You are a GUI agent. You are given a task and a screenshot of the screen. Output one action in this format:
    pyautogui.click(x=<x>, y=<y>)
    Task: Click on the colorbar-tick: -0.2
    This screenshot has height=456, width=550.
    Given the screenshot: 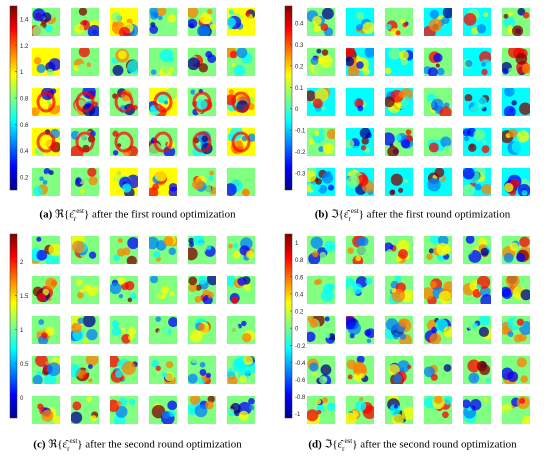 What is the action you would take?
    pyautogui.click(x=298, y=347)
    